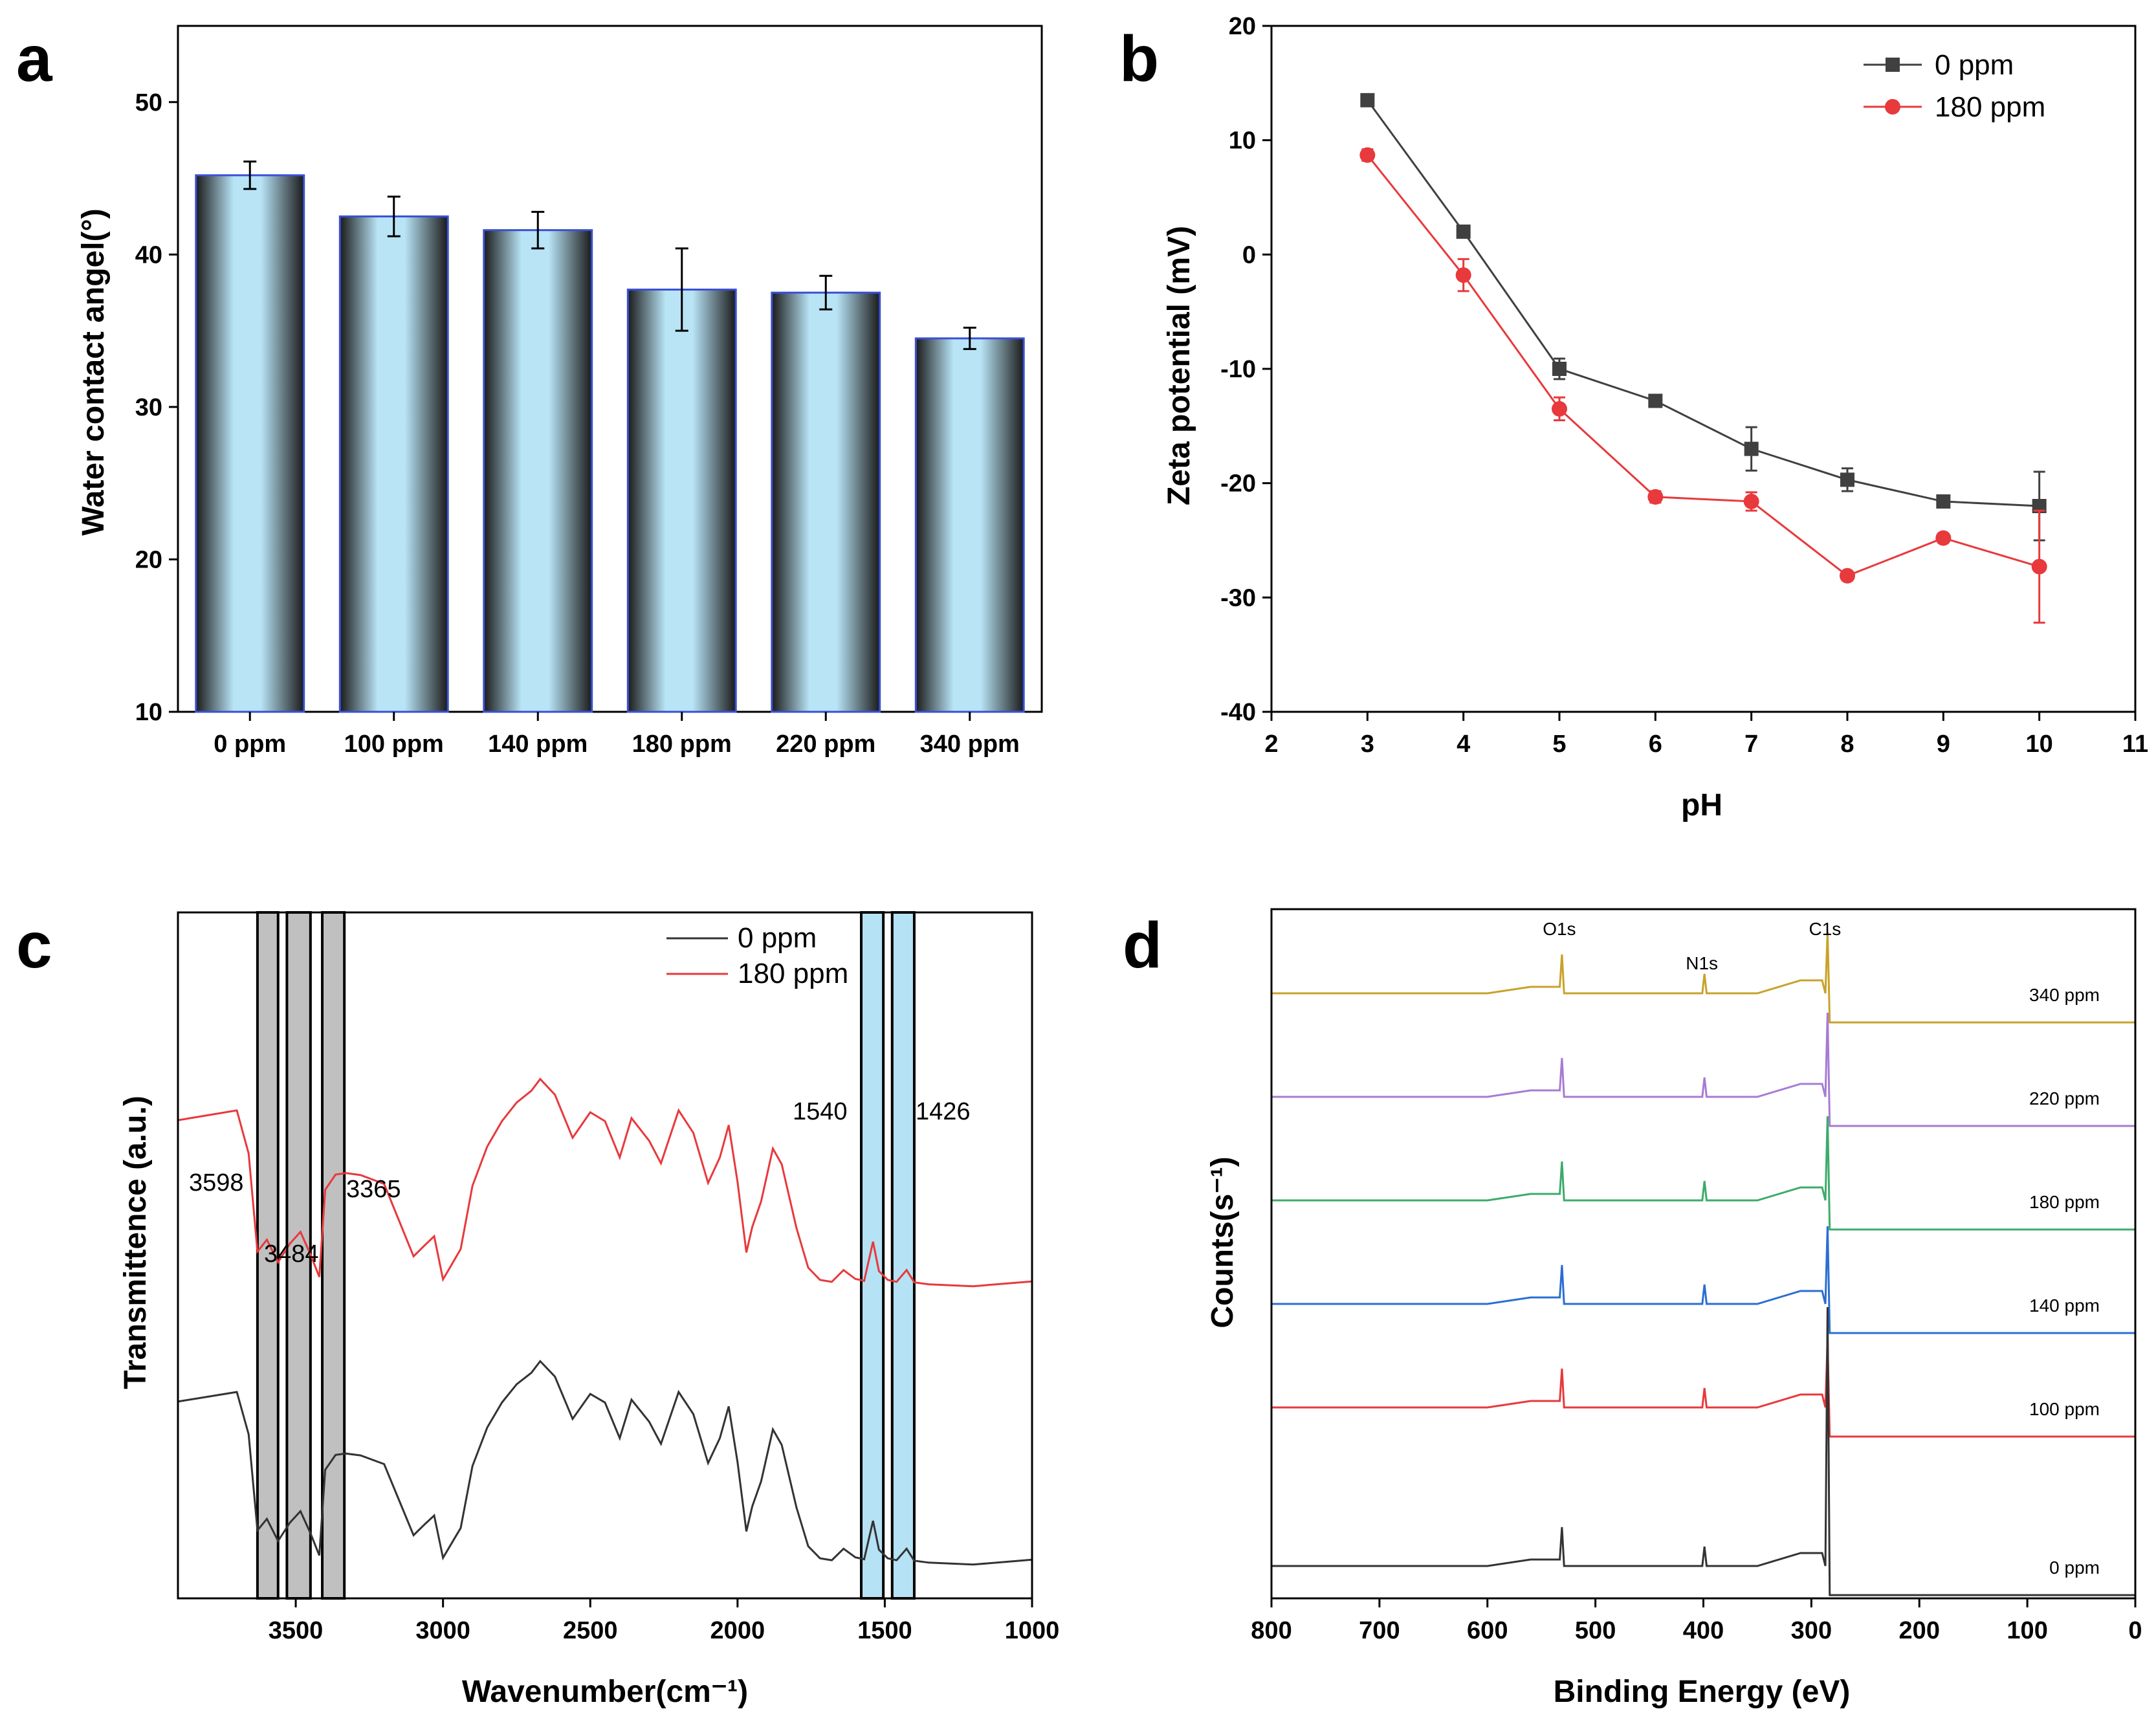 The image size is (2156, 1720). What do you see at coordinates (1703, 1630) in the screenshot?
I see `x-tick-label-d-4: 400` at bounding box center [1703, 1630].